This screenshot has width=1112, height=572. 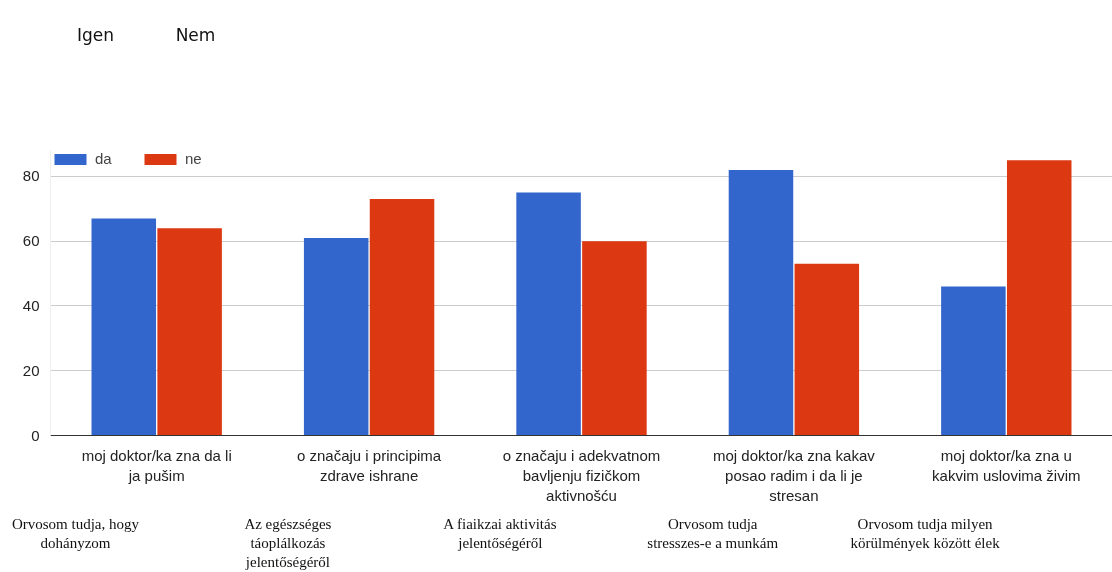 What do you see at coordinates (35, 435) in the screenshot?
I see `y-tick-label: 0` at bounding box center [35, 435].